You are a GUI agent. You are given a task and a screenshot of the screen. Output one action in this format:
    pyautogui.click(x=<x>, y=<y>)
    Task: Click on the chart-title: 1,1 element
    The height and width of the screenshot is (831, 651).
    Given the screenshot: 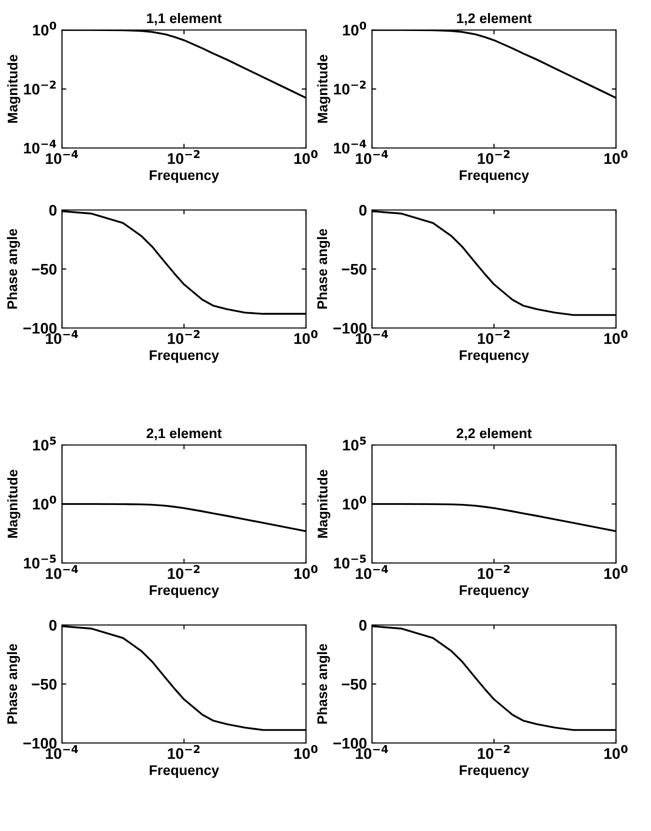 What is the action you would take?
    pyautogui.click(x=184, y=19)
    